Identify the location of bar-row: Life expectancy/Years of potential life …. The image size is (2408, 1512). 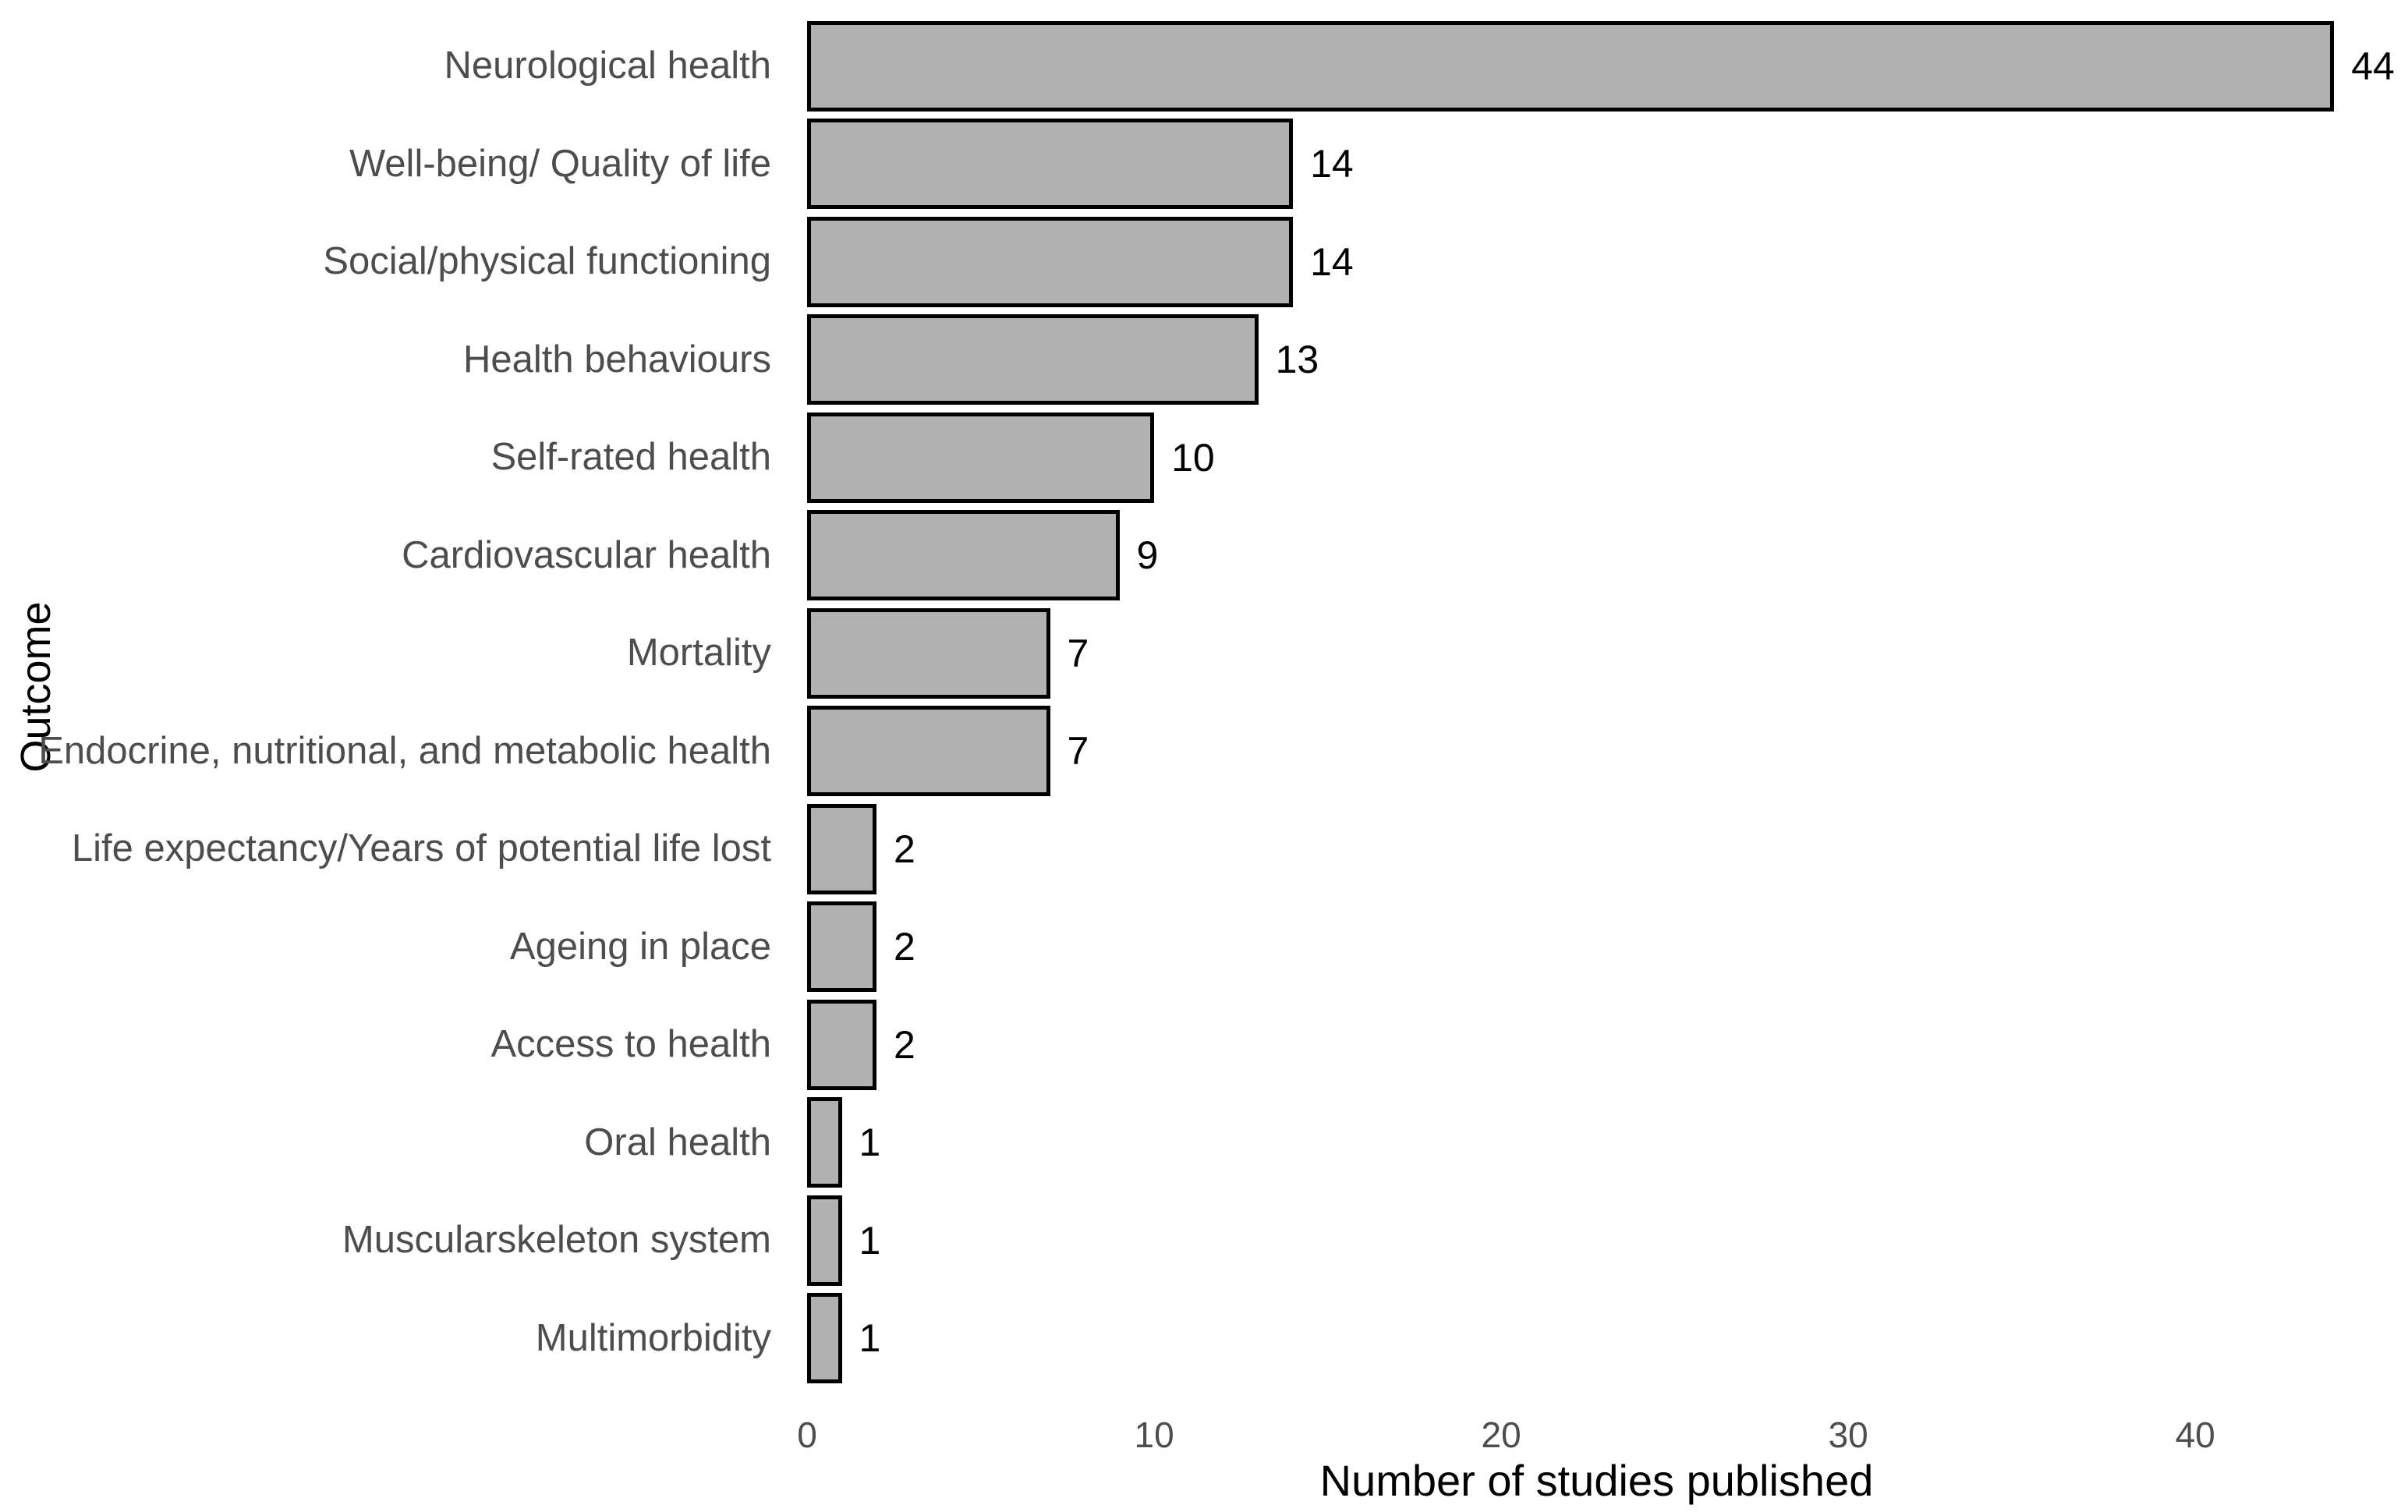
(1194, 849).